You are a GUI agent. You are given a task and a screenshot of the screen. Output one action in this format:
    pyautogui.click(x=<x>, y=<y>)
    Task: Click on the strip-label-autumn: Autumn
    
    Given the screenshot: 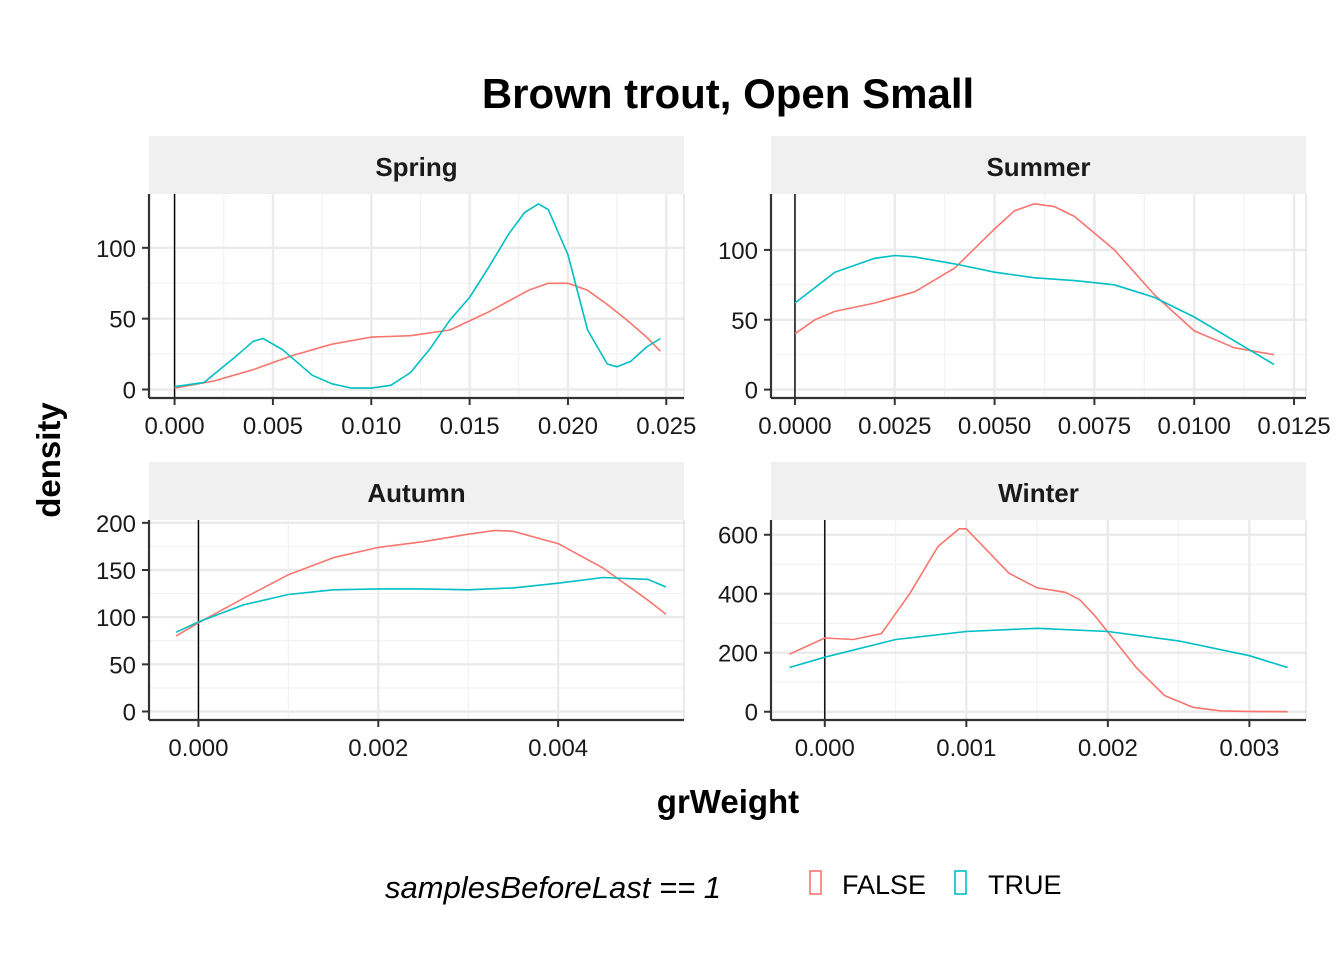 What is the action you would take?
    pyautogui.click(x=416, y=493)
    